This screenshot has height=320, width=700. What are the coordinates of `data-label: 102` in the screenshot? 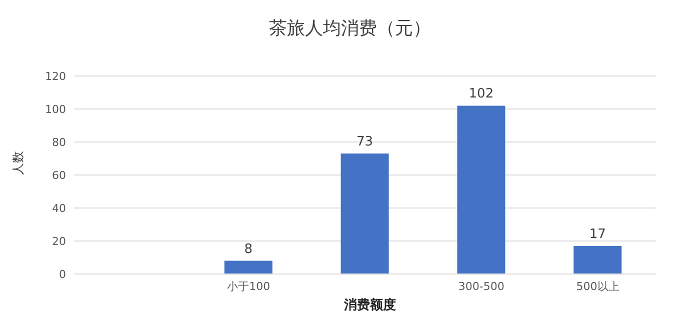 It's located at (481, 94).